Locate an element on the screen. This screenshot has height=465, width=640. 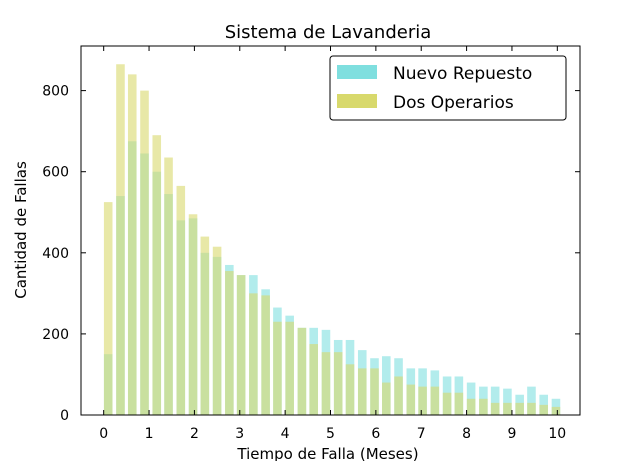
x-axis-label: Tiempo de Falla (Meses) is located at coordinates (327, 453).